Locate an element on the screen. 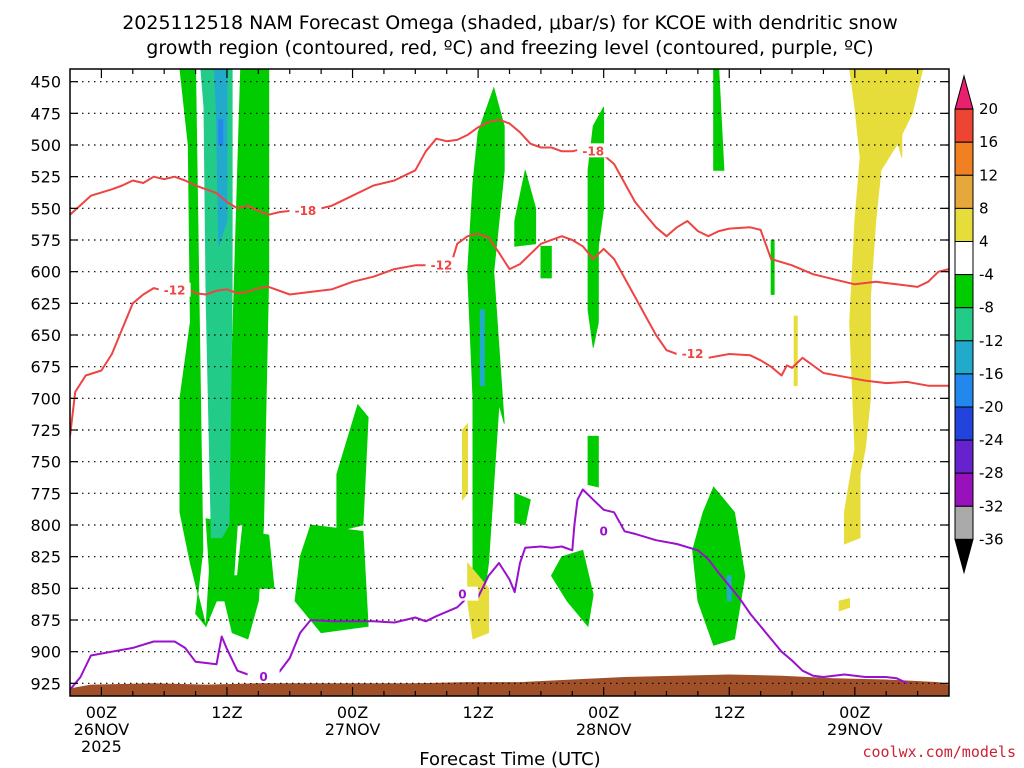  x-tick-label-60-line1: 12Z is located at coordinates (729, 712).